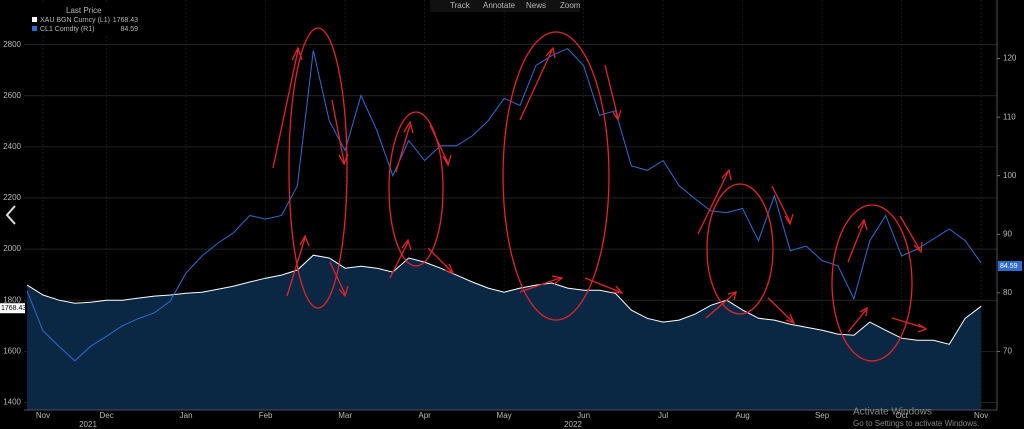 This screenshot has height=429, width=1024. I want to click on x-tick-label: May, so click(504, 415).